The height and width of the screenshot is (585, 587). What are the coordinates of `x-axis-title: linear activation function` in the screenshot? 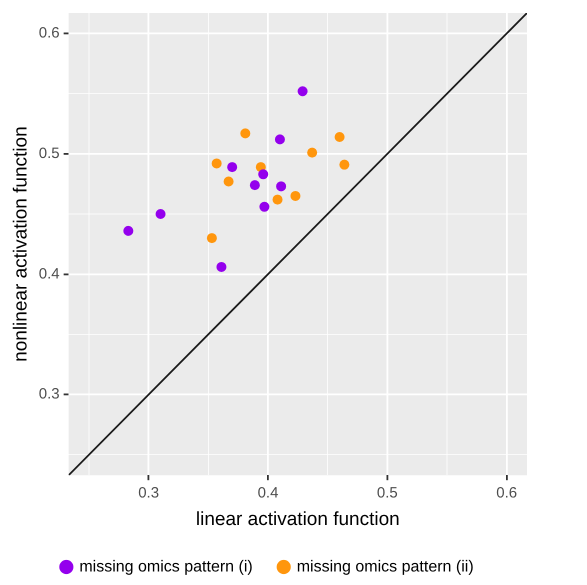 It's located at (298, 519).